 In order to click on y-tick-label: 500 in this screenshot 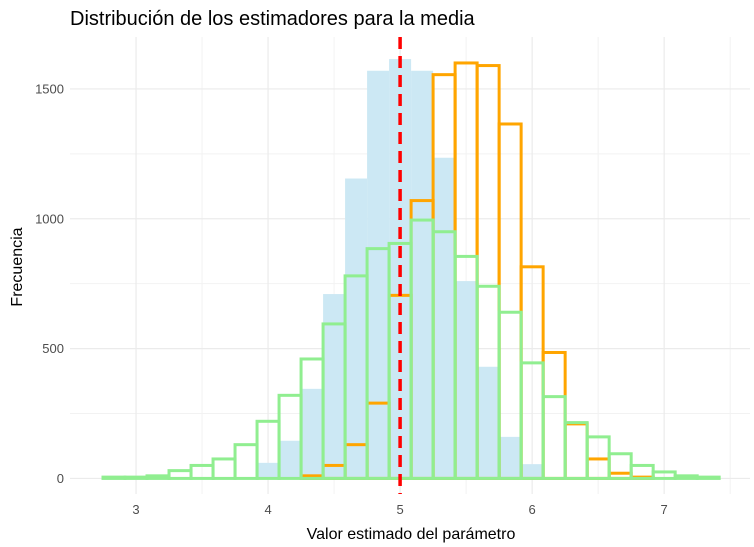, I will do `click(53, 348)`.